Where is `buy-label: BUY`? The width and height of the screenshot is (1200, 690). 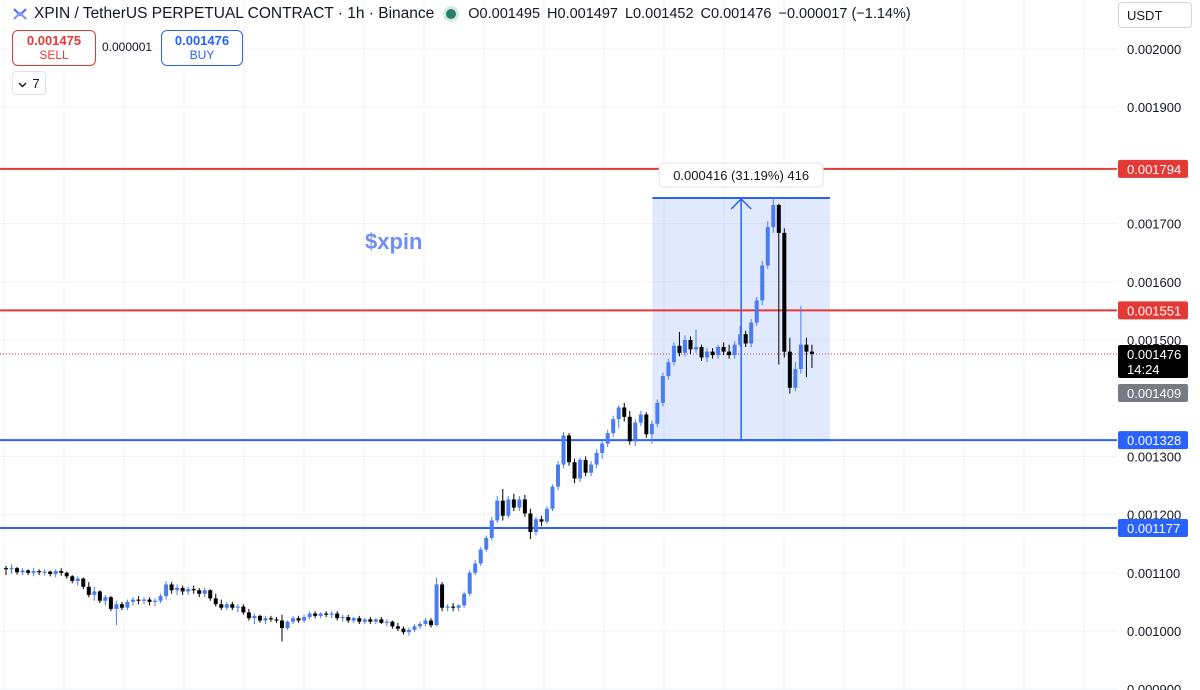
buy-label: BUY is located at coordinates (202, 55).